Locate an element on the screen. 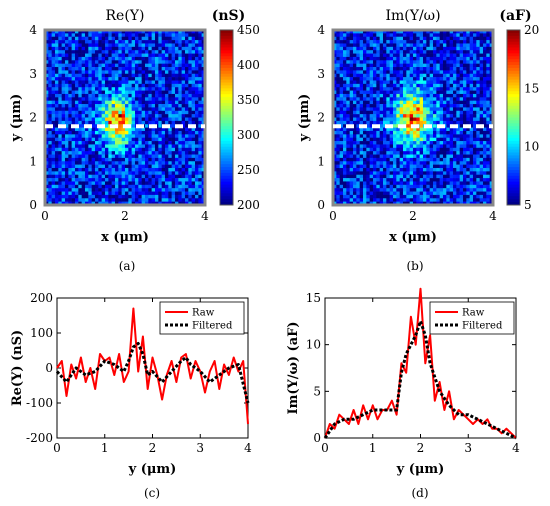 The image size is (550, 506). y-tick-label: 5 is located at coordinates (317, 391).